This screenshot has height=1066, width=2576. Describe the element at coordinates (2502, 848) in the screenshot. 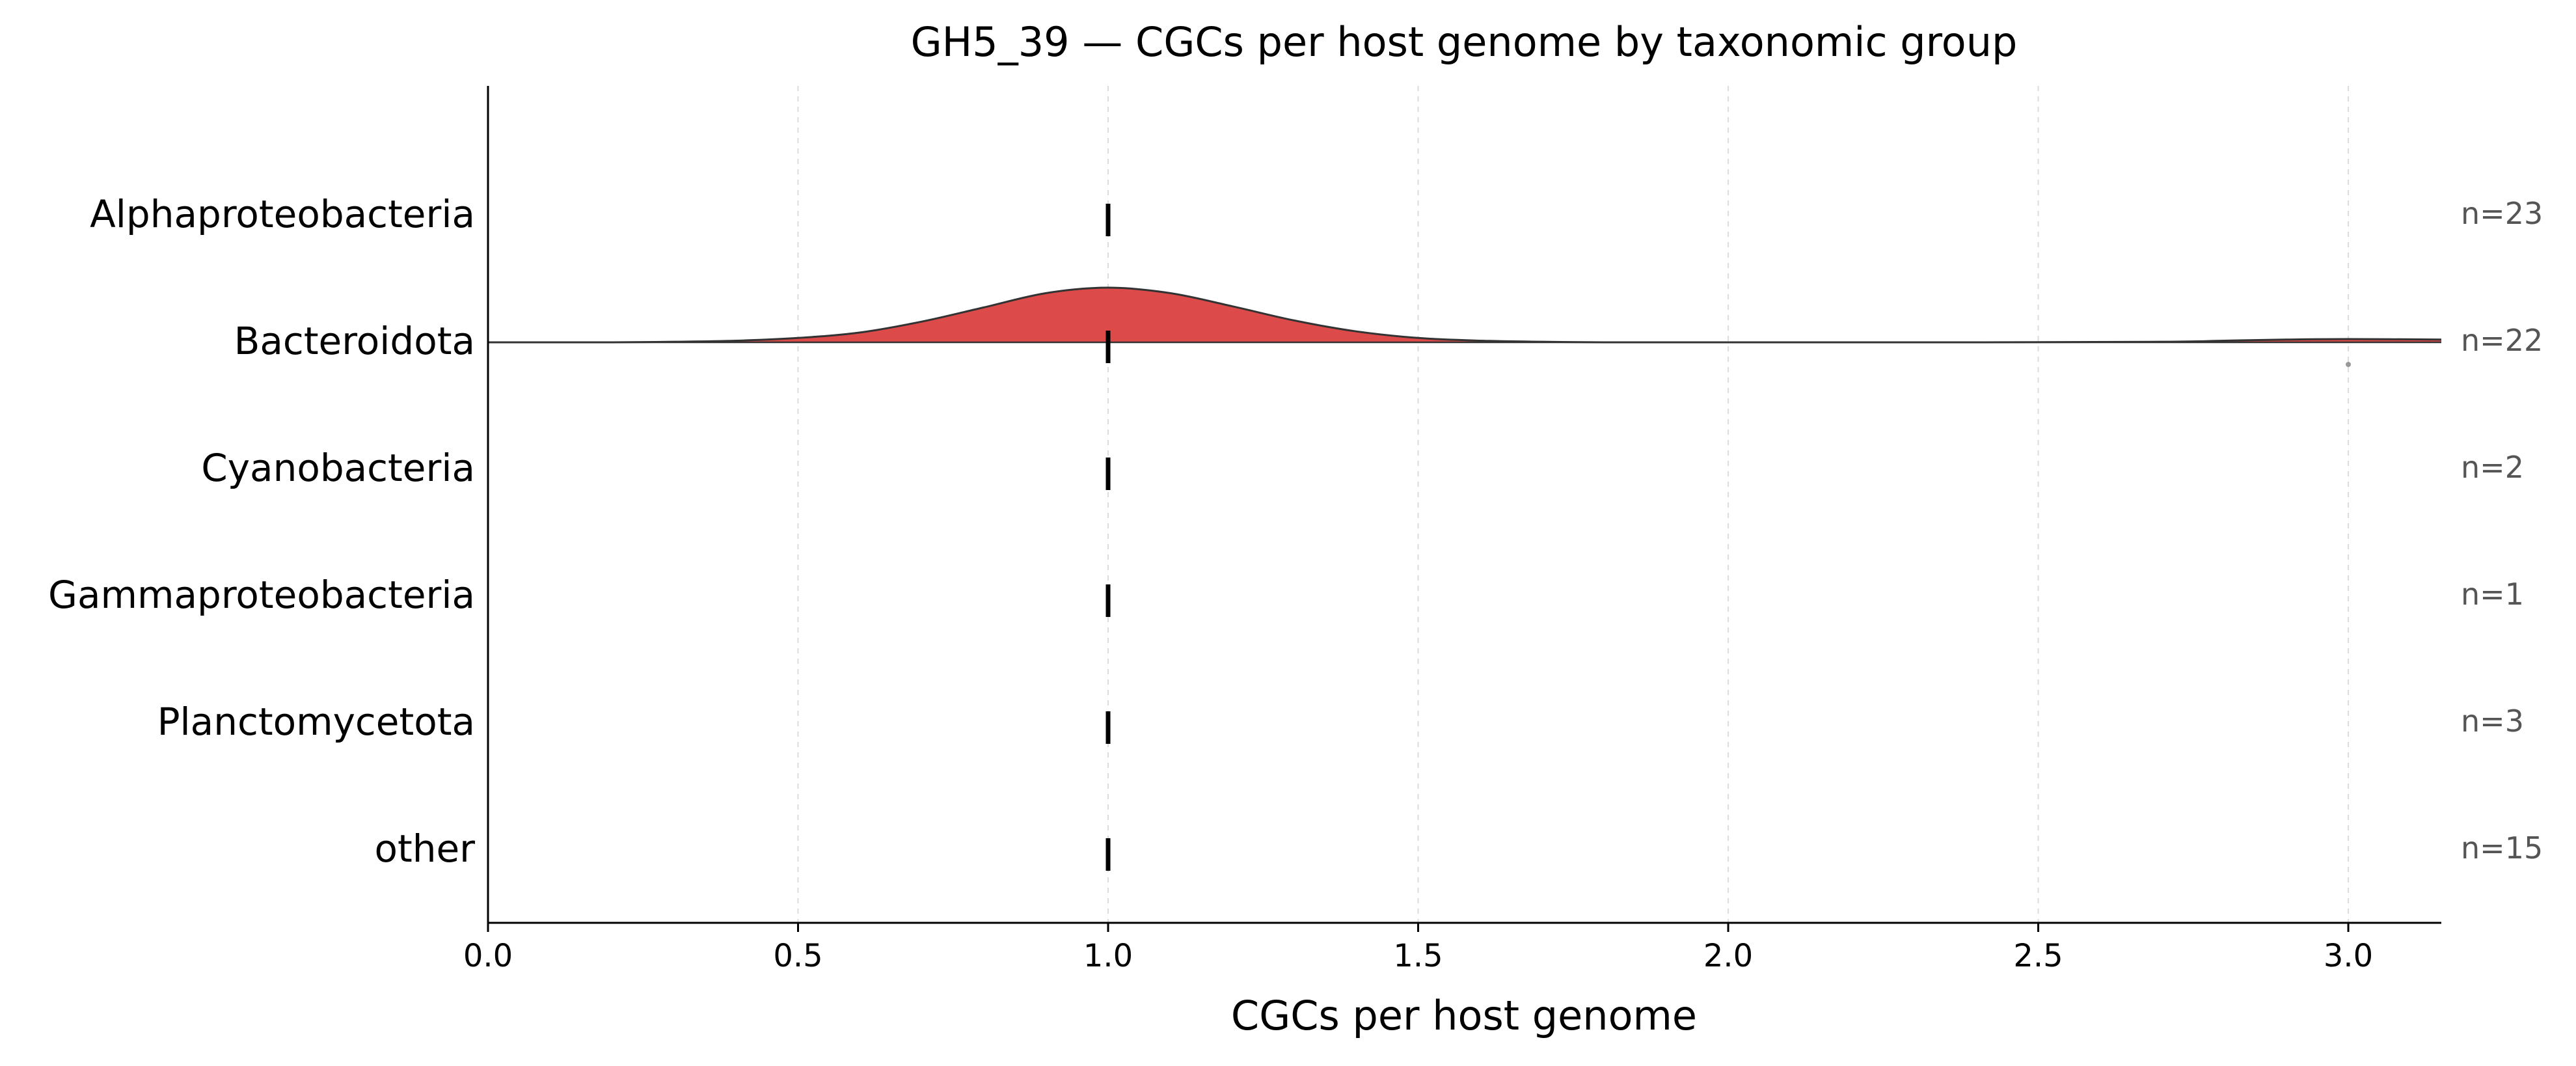

I see `count-label: n=15` at that location.